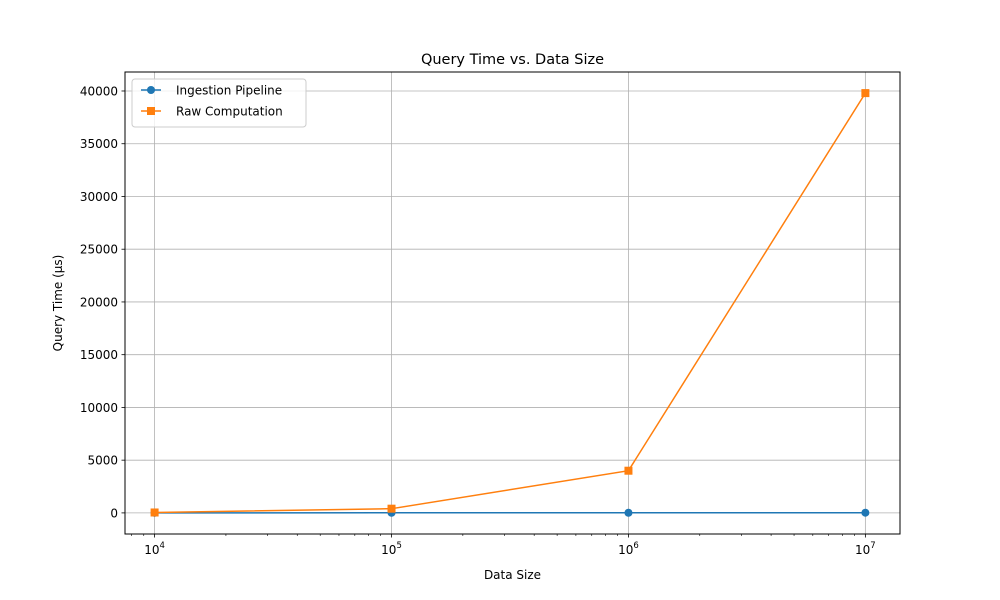 This screenshot has height=600, width=1000. What do you see at coordinates (114, 513) in the screenshot?
I see `y-tick-label: 0` at bounding box center [114, 513].